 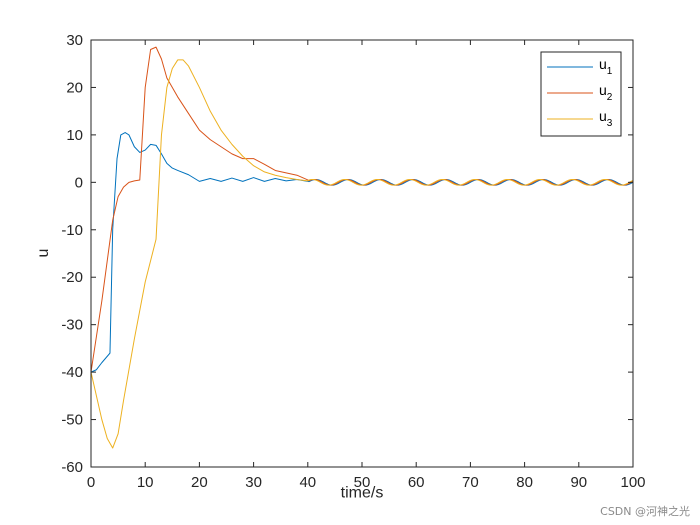 What do you see at coordinates (72, 467) in the screenshot?
I see `y-tick-label: -60` at bounding box center [72, 467].